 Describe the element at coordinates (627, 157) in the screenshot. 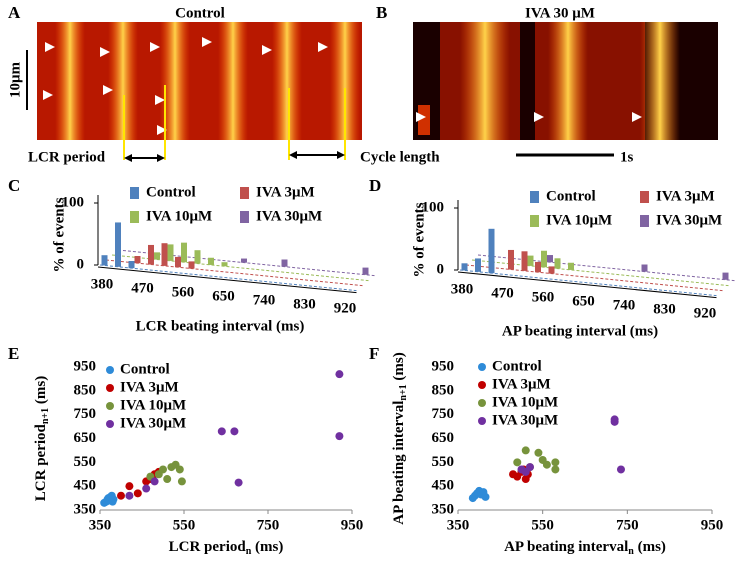

I see `scale-label: 1s` at that location.